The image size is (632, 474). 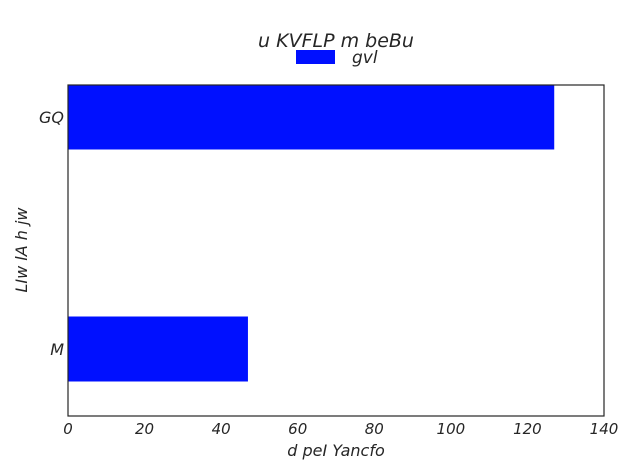 I want to click on legend-label: gvl, so click(x=365, y=58).